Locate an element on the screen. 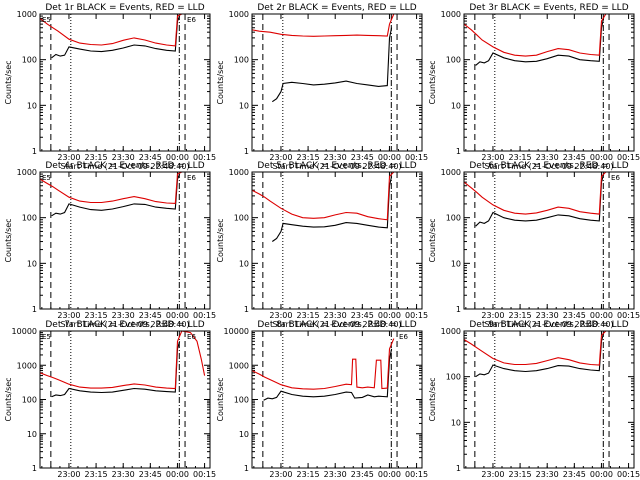  panel-title: Det 5r BLACK = Events, RED = LLD is located at coordinates (336, 166).